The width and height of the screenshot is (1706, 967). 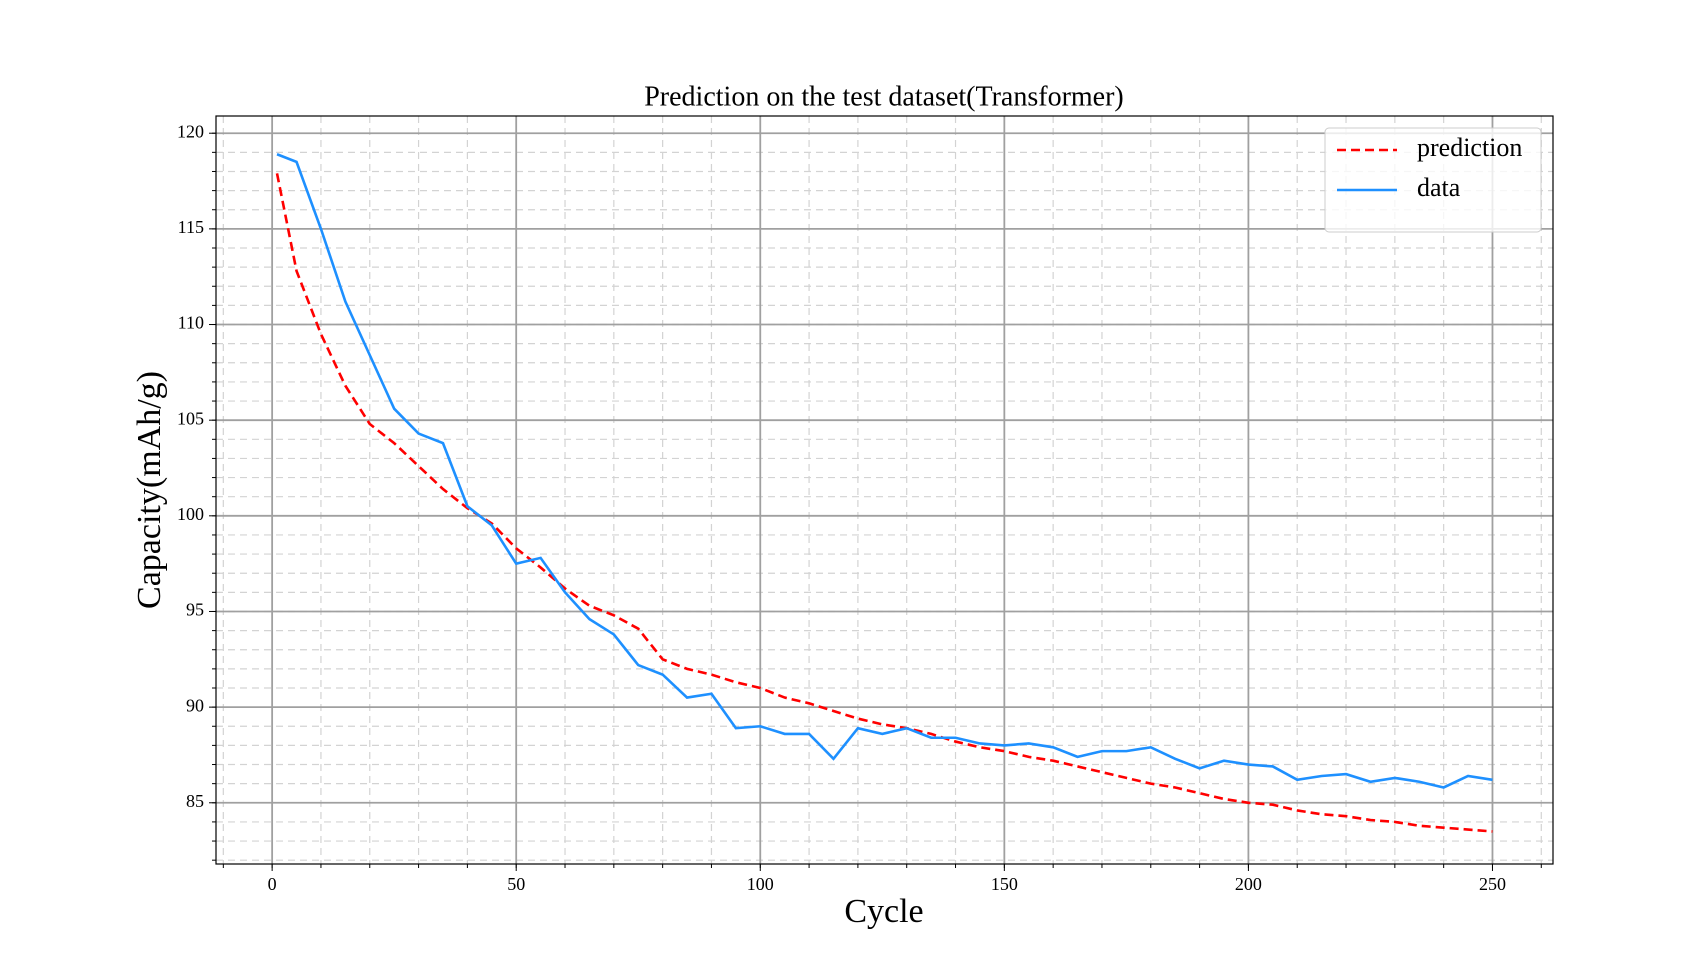 I want to click on legend-label: prediction, so click(x=1469, y=147).